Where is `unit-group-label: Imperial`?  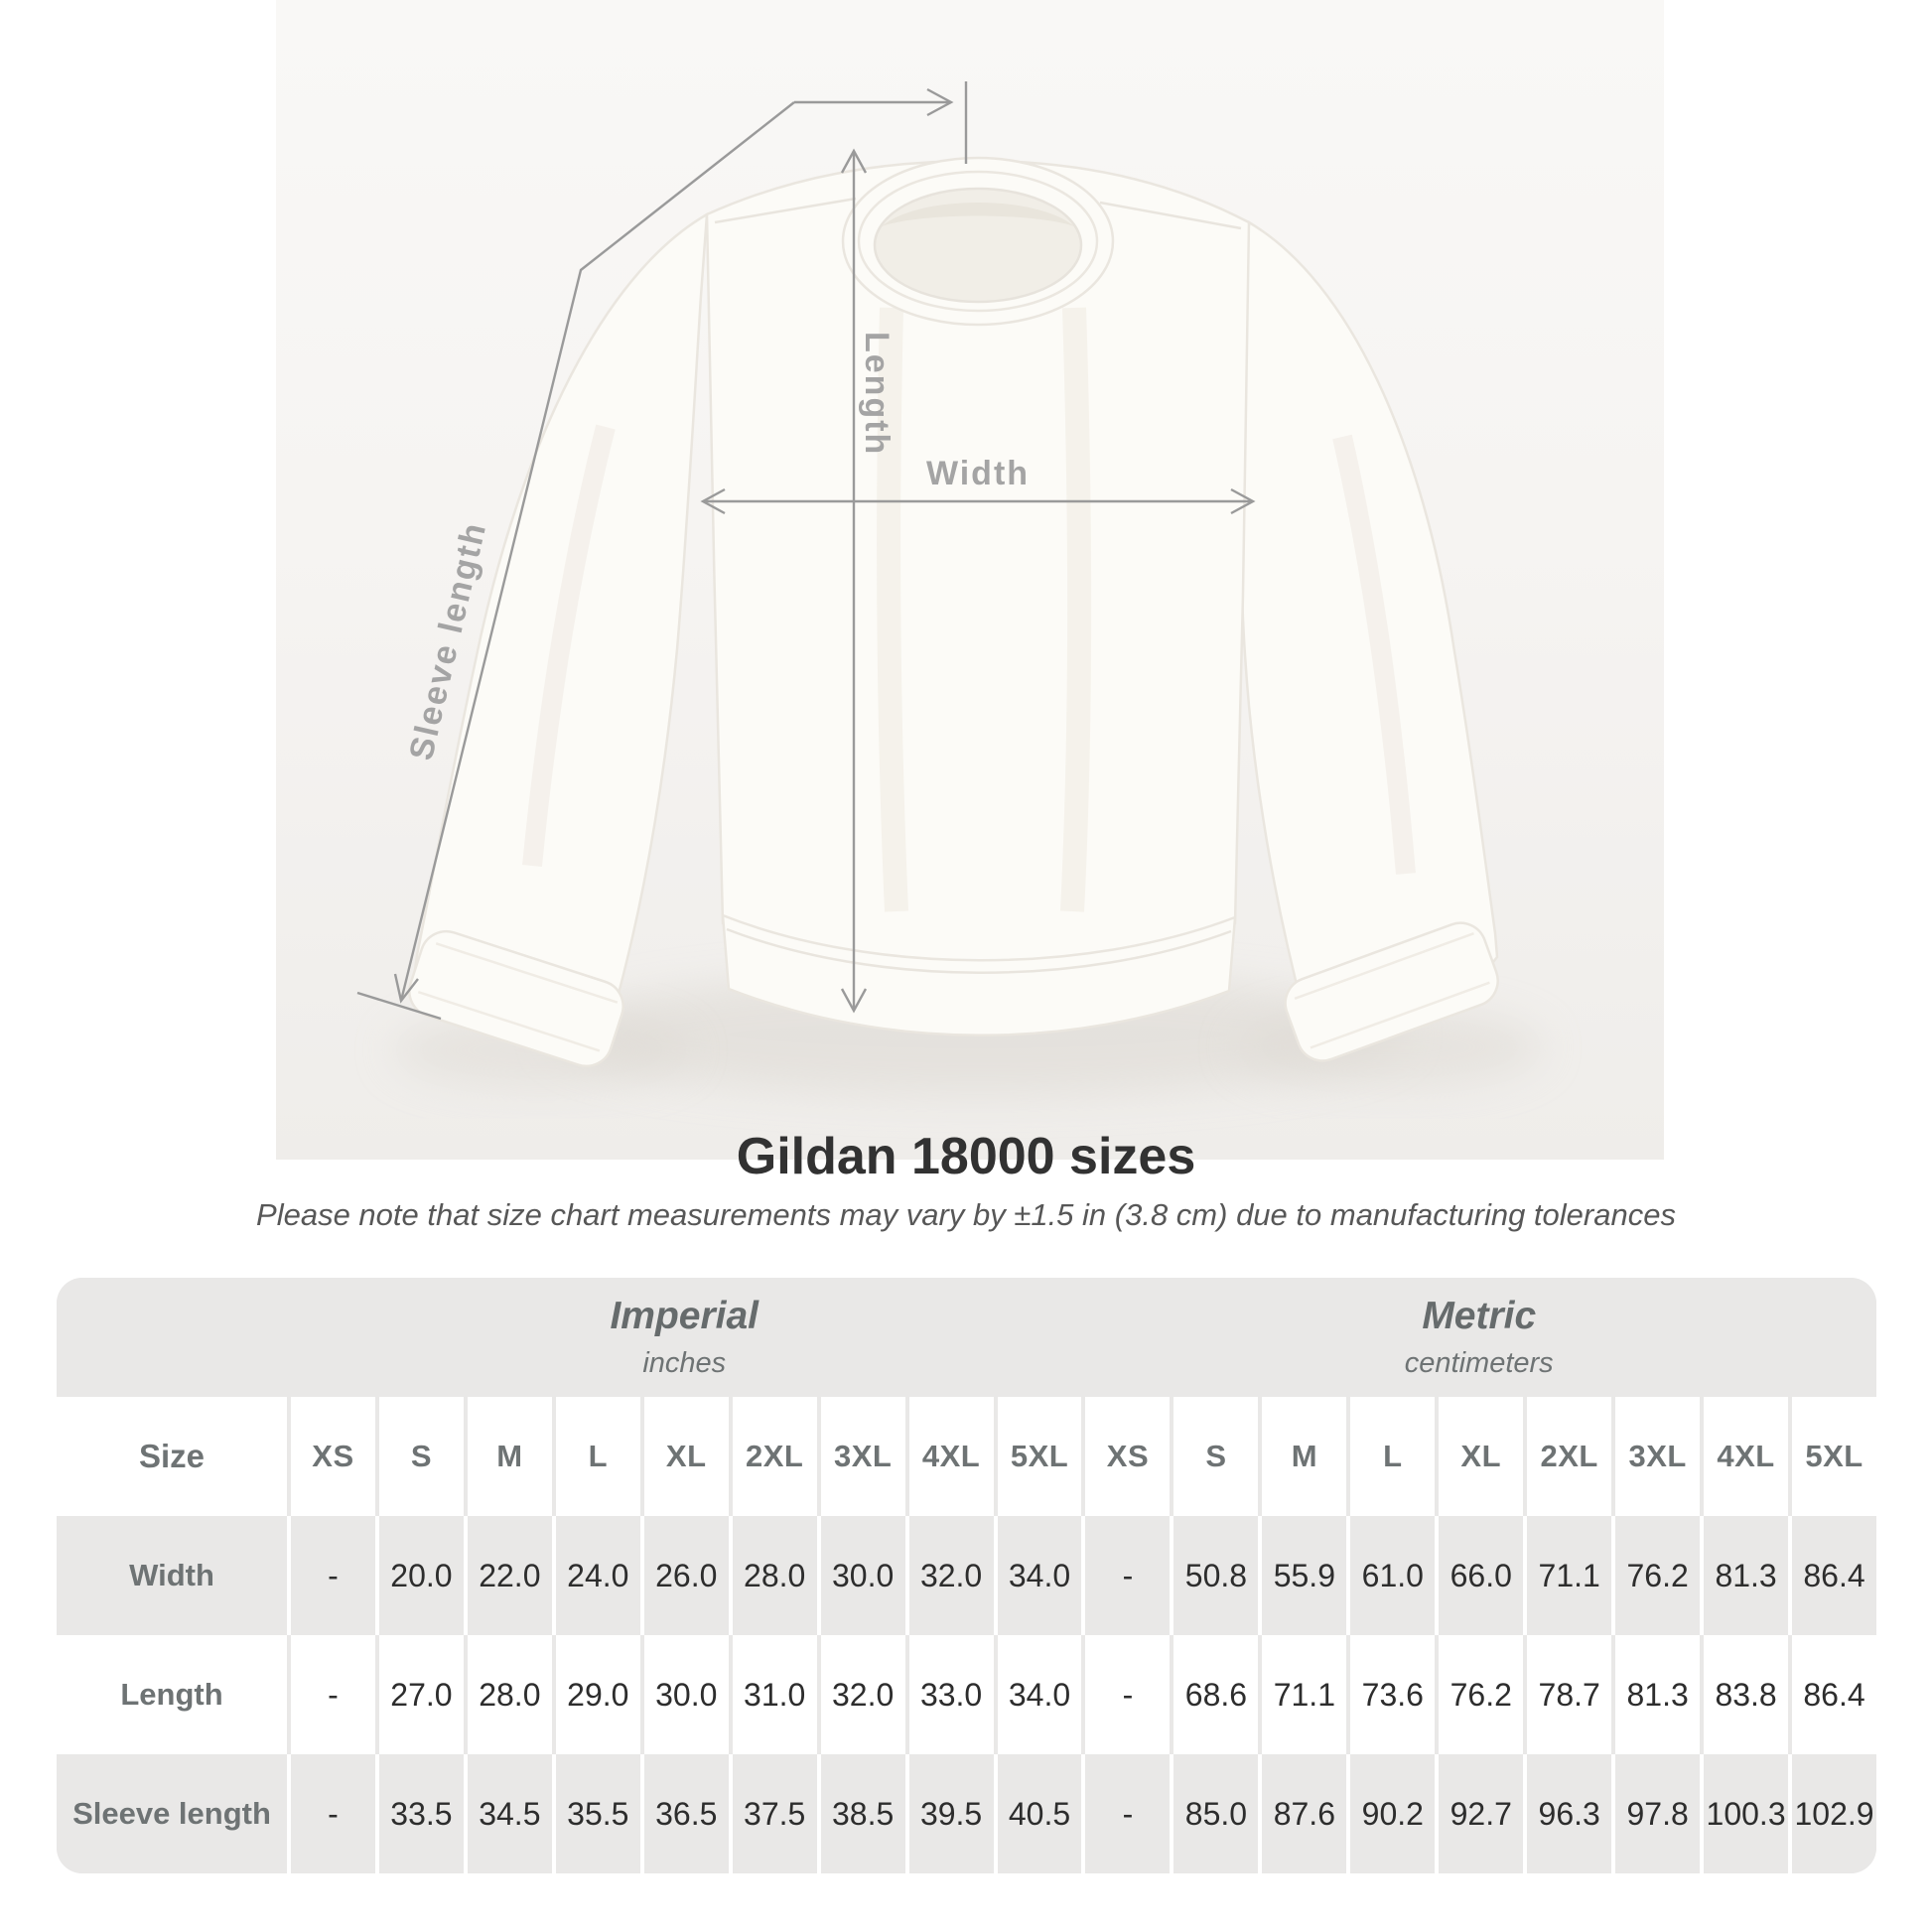
unit-group-label: Imperial is located at coordinates (684, 1316).